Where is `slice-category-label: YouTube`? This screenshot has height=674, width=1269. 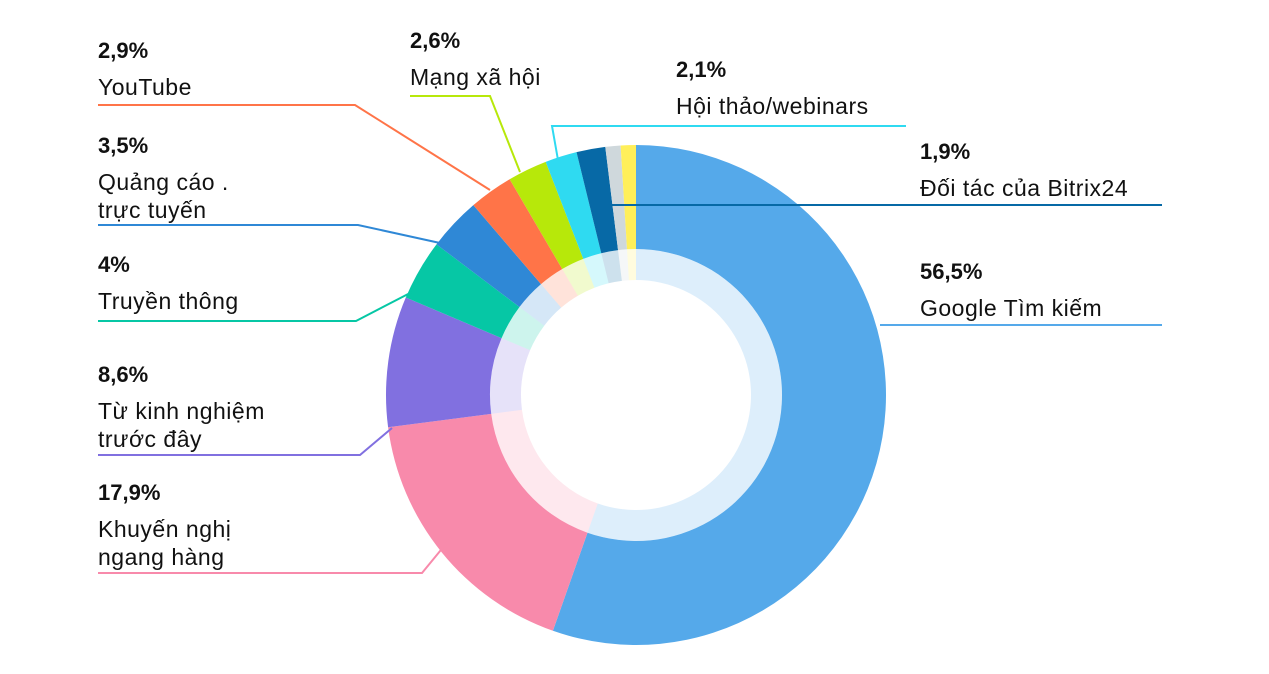 slice-category-label: YouTube is located at coordinates (145, 87).